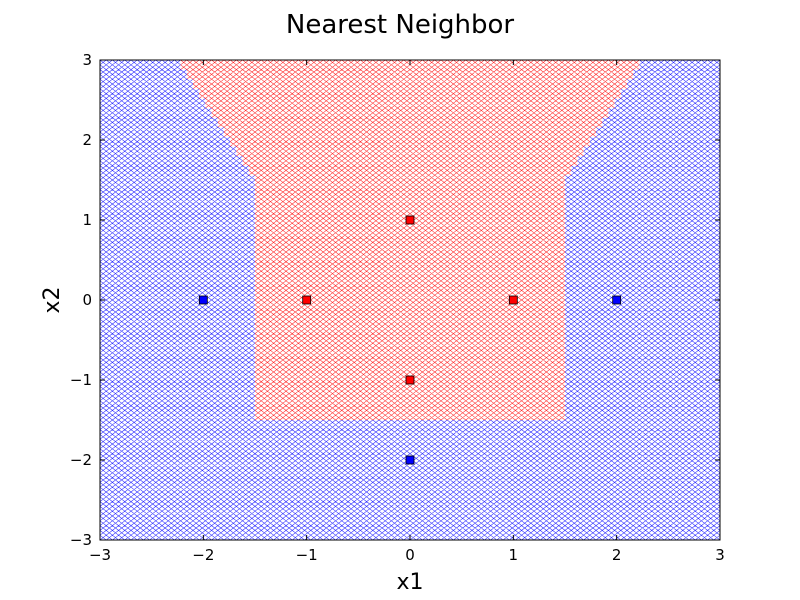  I want to click on y-tick-label: 0, so click(87, 300).